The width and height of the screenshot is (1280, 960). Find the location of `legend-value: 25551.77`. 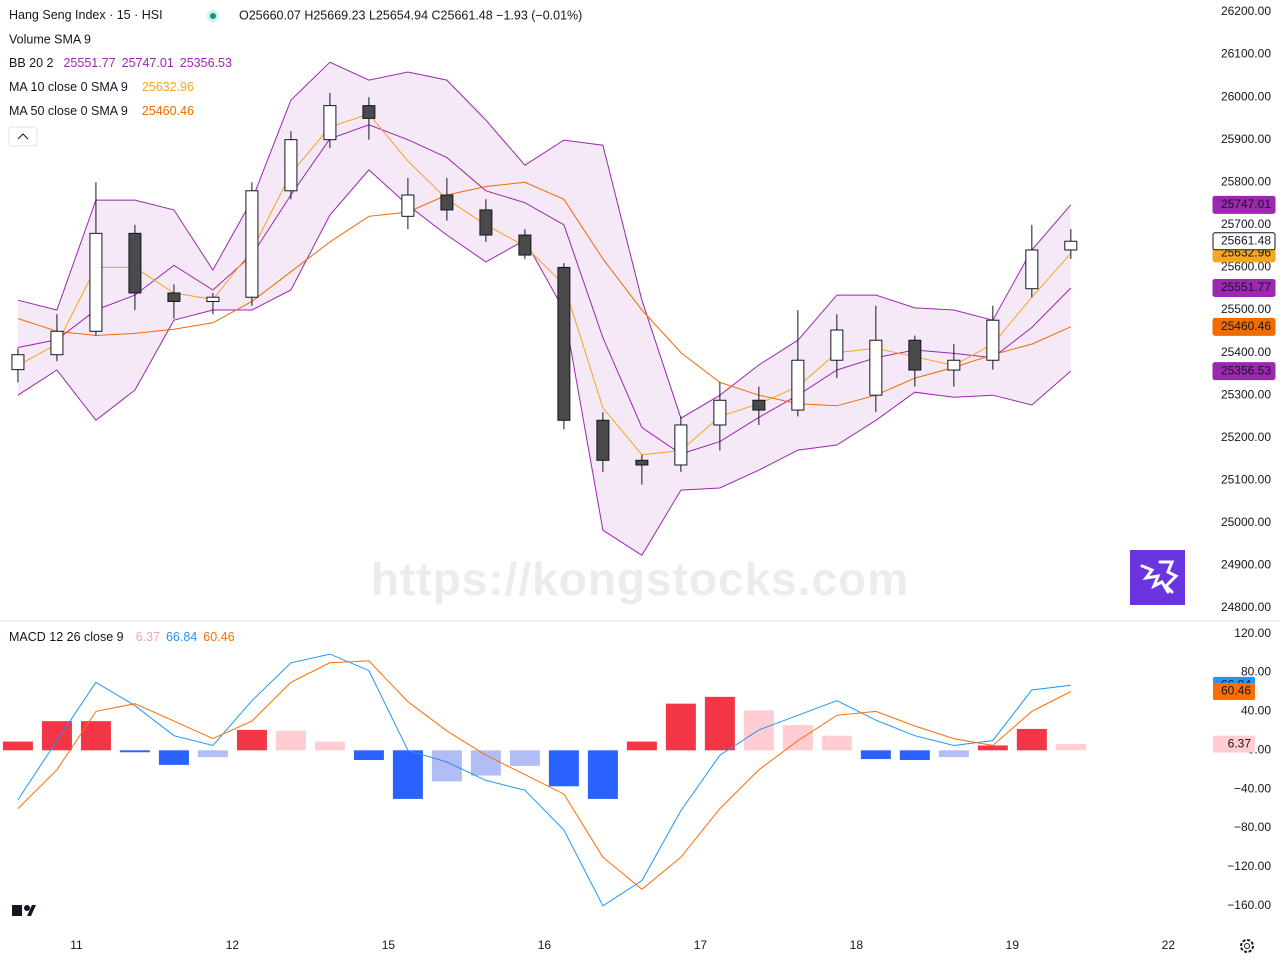

legend-value: 25551.77 is located at coordinates (89, 63).